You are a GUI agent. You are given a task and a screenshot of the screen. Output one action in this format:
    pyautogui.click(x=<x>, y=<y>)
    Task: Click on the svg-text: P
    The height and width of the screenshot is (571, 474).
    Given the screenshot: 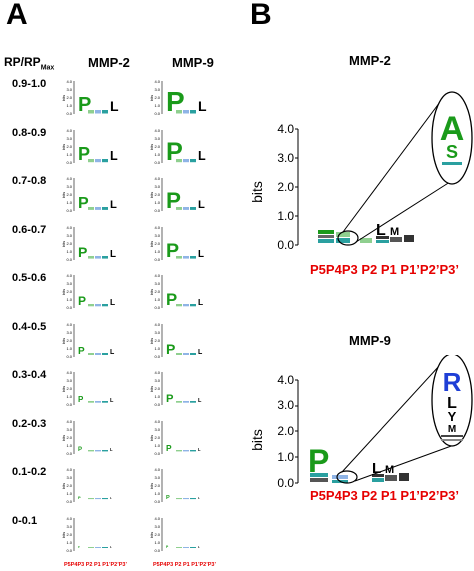 What is the action you would take?
    pyautogui.click(x=318, y=461)
    